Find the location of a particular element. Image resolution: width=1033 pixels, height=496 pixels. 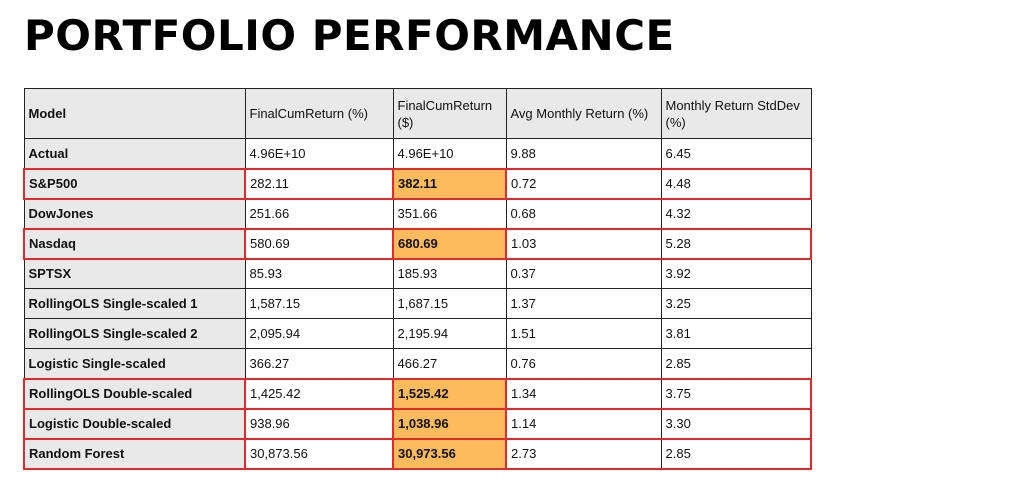

final-cum-return-usd-cell: 382.11 is located at coordinates (449, 183).